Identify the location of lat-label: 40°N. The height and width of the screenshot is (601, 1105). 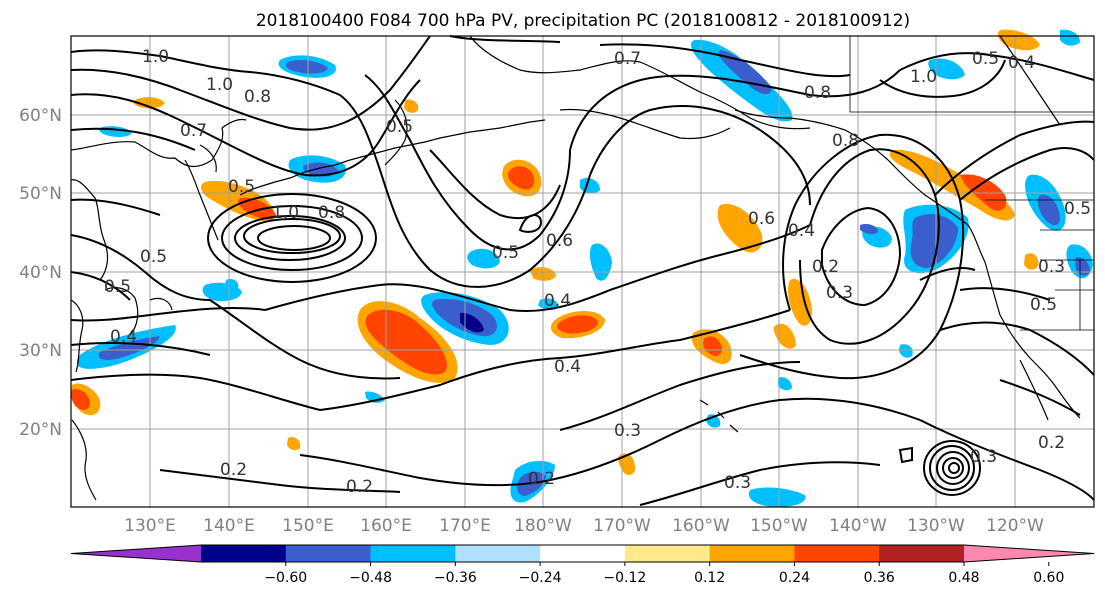
(40, 273).